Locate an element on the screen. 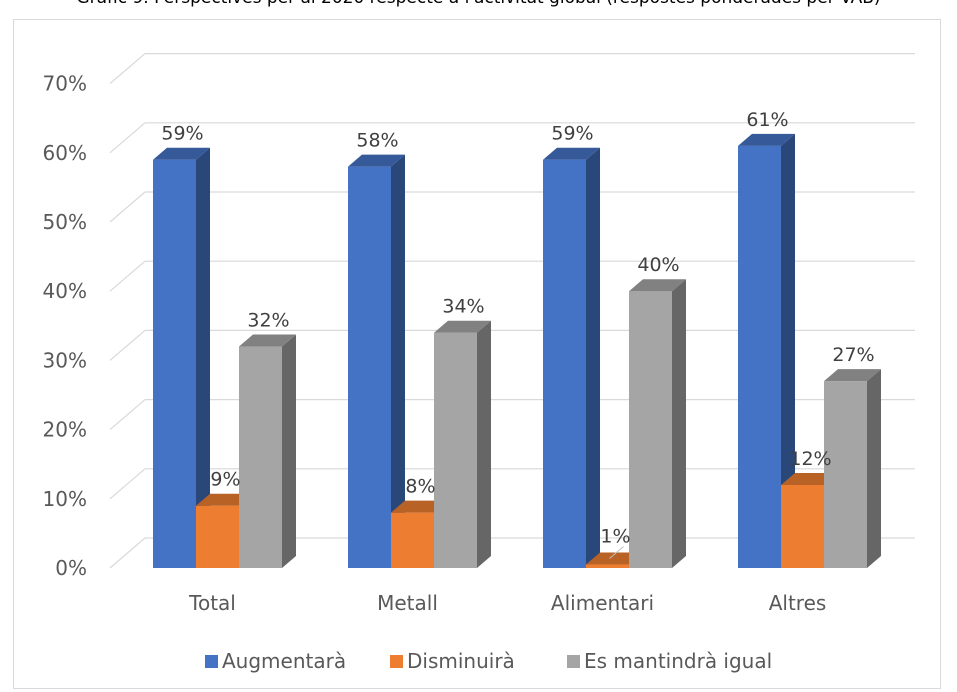 Image resolution: width=957 pixels, height=692 pixels. data-label: 61% is located at coordinates (767, 120).